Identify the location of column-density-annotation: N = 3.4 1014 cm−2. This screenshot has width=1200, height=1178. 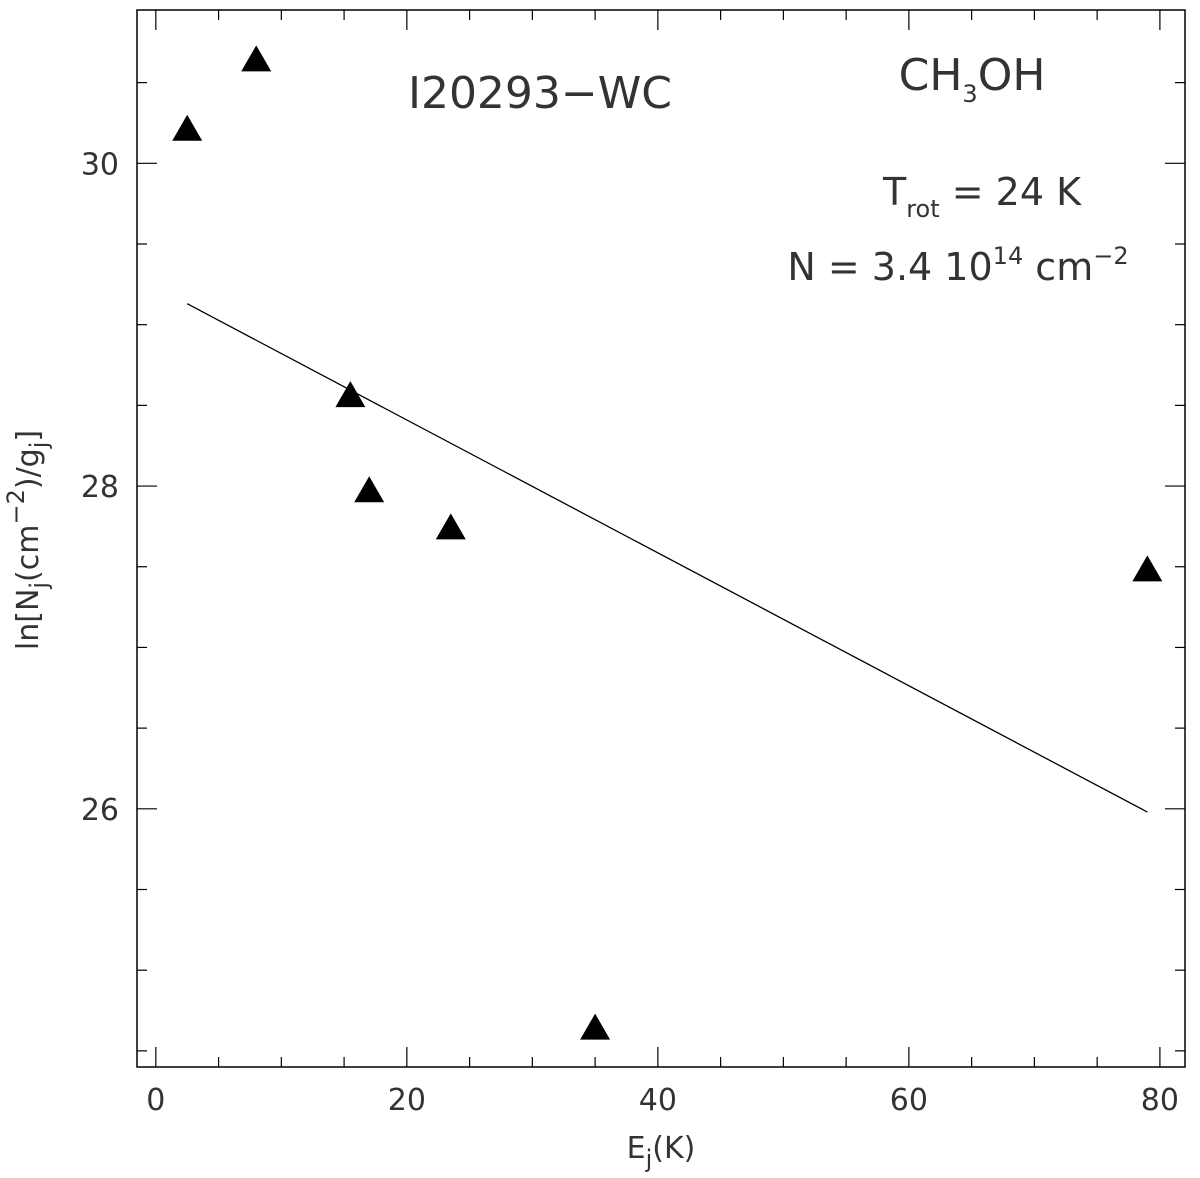
(957, 265).